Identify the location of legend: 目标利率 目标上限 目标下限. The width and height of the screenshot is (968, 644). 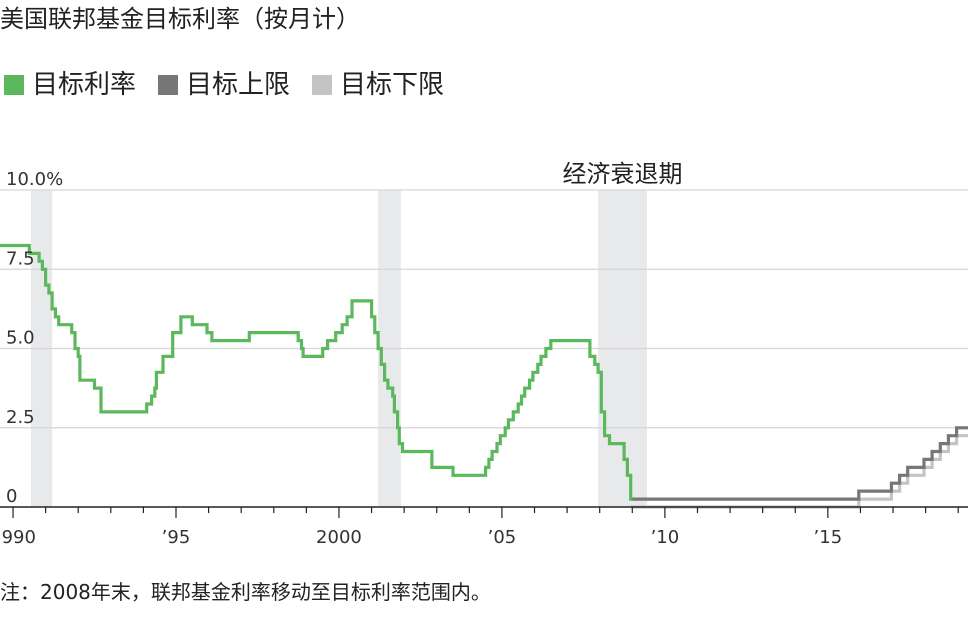
(235, 85).